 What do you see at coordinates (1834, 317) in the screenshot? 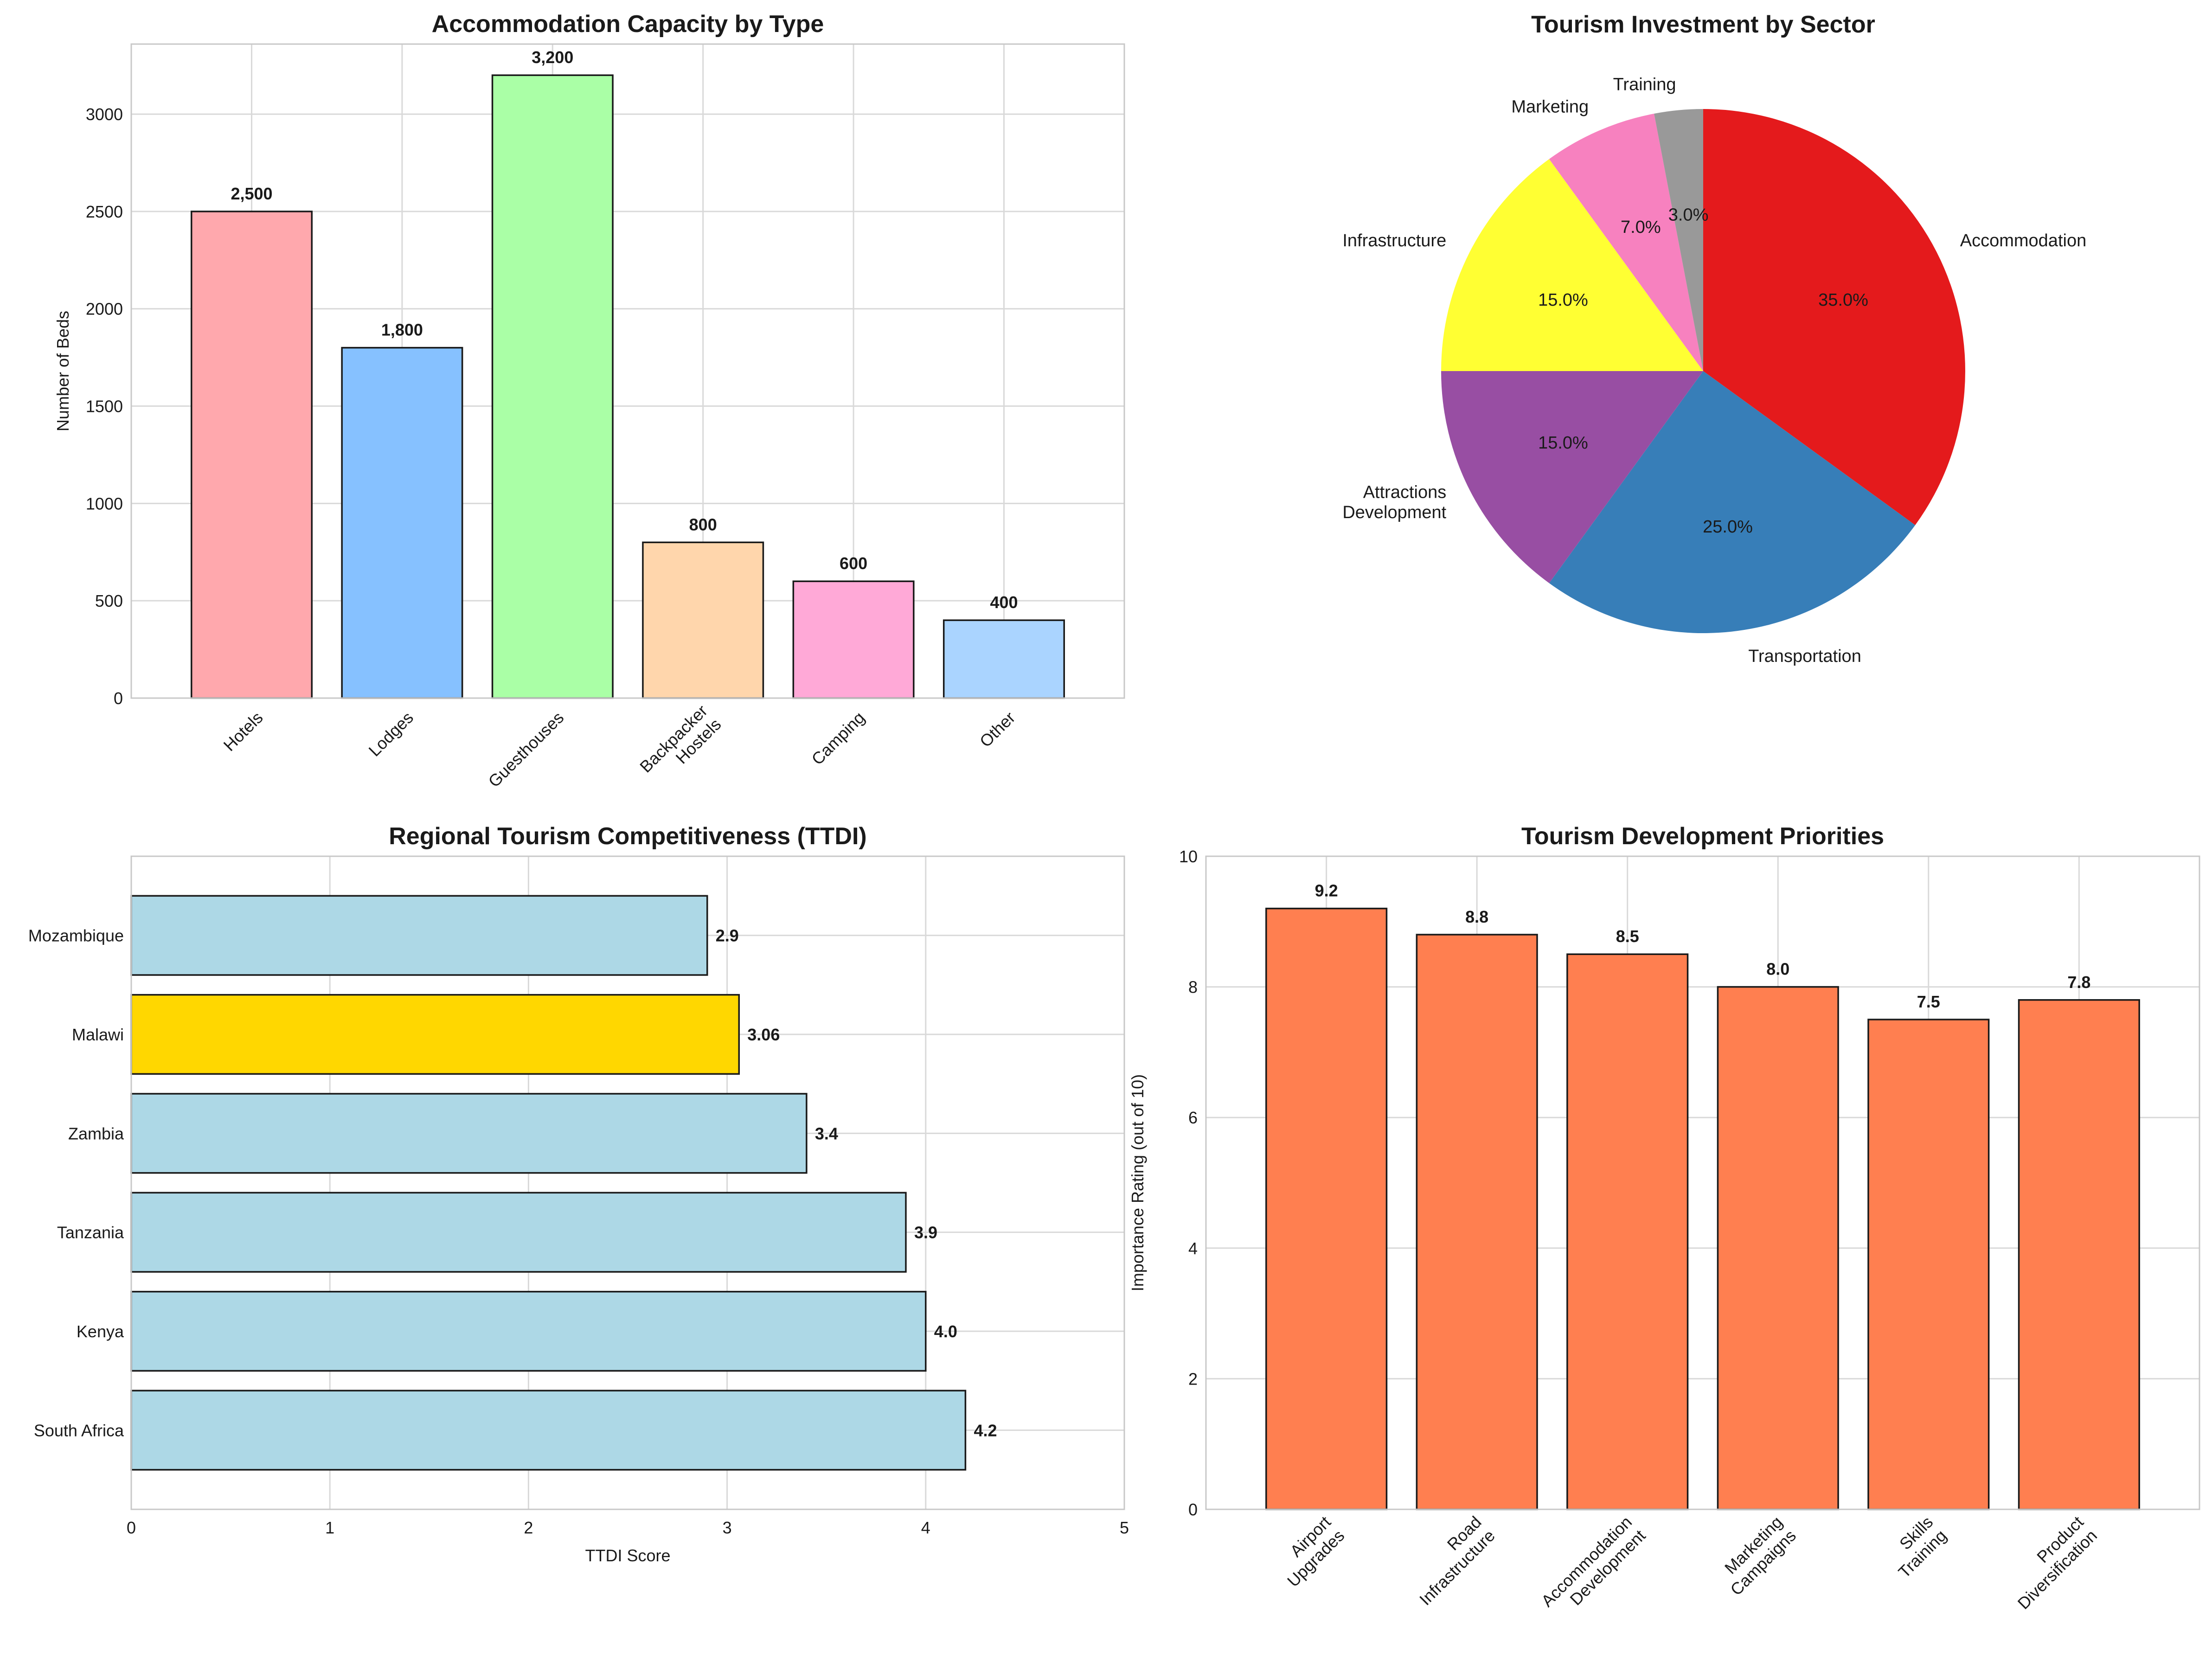
I see `slice-accommodation` at bounding box center [1834, 317].